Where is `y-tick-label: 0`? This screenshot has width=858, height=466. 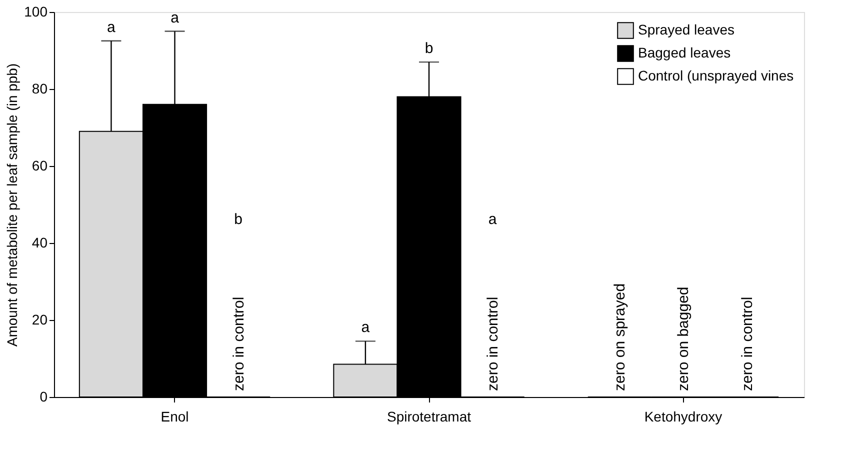 y-tick-label: 0 is located at coordinates (44, 396).